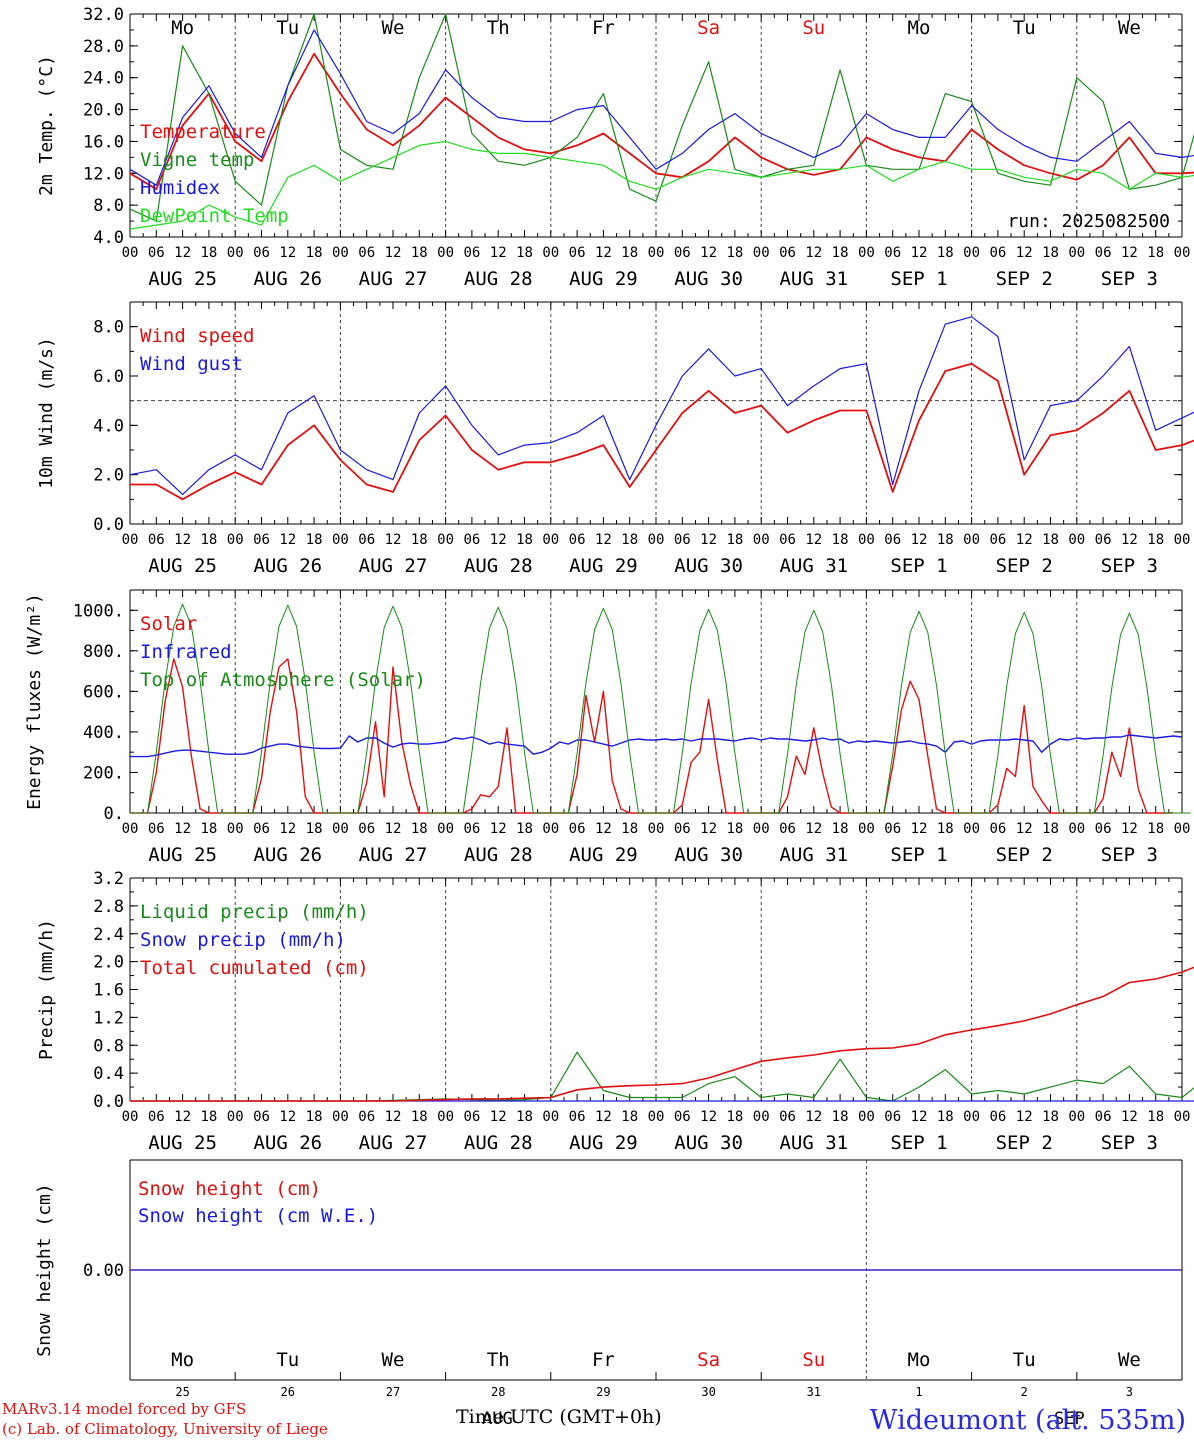 This screenshot has width=1194, height=1440. What do you see at coordinates (114, 814) in the screenshot?
I see `y-tick-label: 0.` at bounding box center [114, 814].